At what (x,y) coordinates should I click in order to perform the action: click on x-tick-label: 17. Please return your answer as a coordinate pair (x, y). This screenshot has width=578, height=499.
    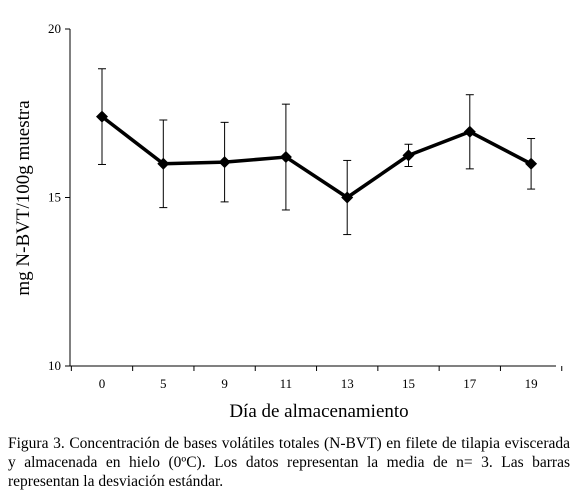
    Looking at the image, I should click on (470, 383).